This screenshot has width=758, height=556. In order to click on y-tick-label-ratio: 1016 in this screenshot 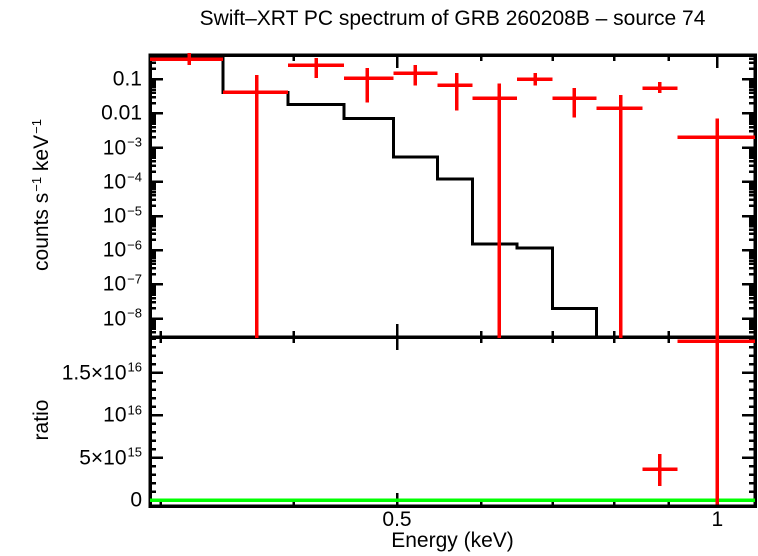, I will do `click(122, 414)`.